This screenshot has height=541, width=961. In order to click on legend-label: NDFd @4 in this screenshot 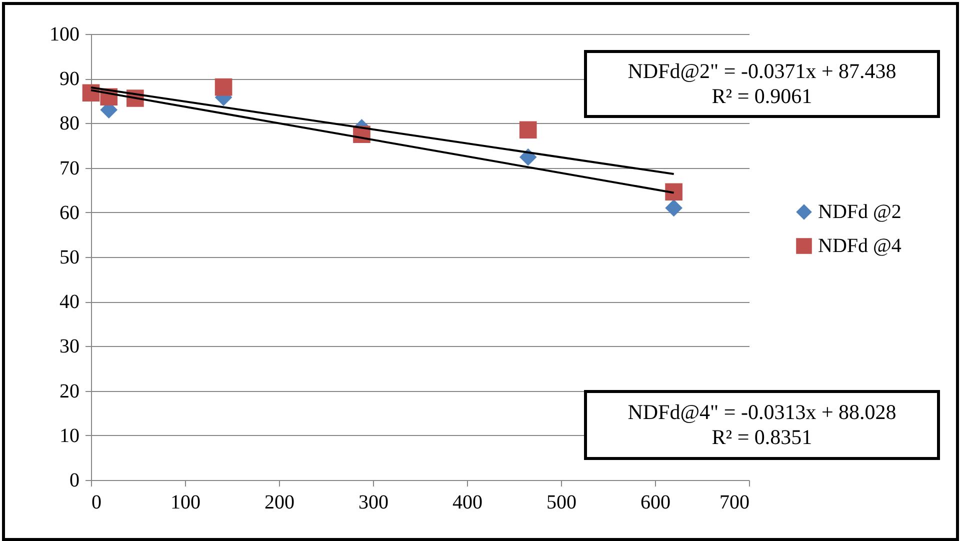, I will do `click(860, 246)`.